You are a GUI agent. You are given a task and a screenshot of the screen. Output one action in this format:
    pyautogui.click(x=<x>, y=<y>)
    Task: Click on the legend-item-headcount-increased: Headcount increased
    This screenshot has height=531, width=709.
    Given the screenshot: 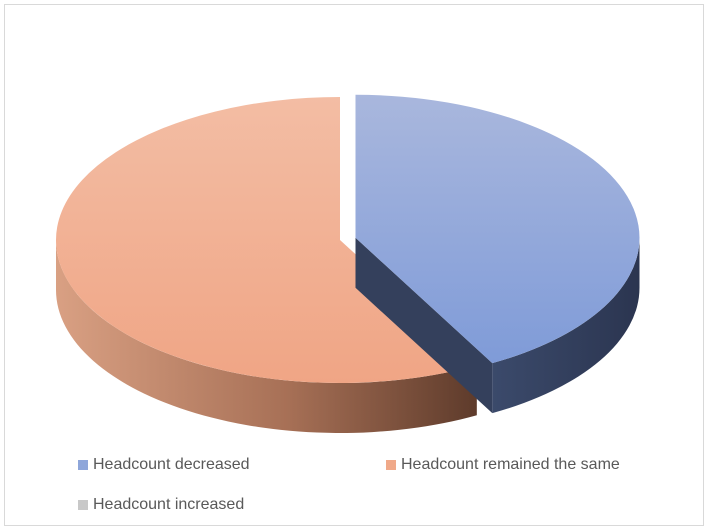 What is the action you would take?
    pyautogui.click(x=161, y=505)
    